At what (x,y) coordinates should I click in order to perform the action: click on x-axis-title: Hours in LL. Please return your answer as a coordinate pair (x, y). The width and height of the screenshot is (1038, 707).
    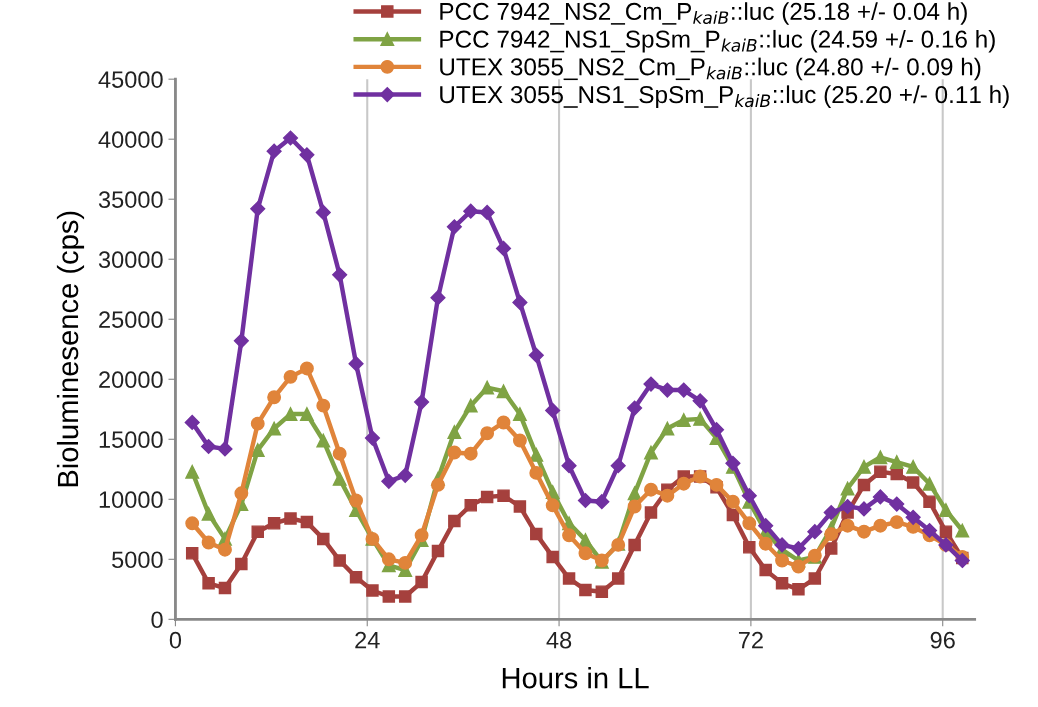
    Looking at the image, I should click on (575, 678).